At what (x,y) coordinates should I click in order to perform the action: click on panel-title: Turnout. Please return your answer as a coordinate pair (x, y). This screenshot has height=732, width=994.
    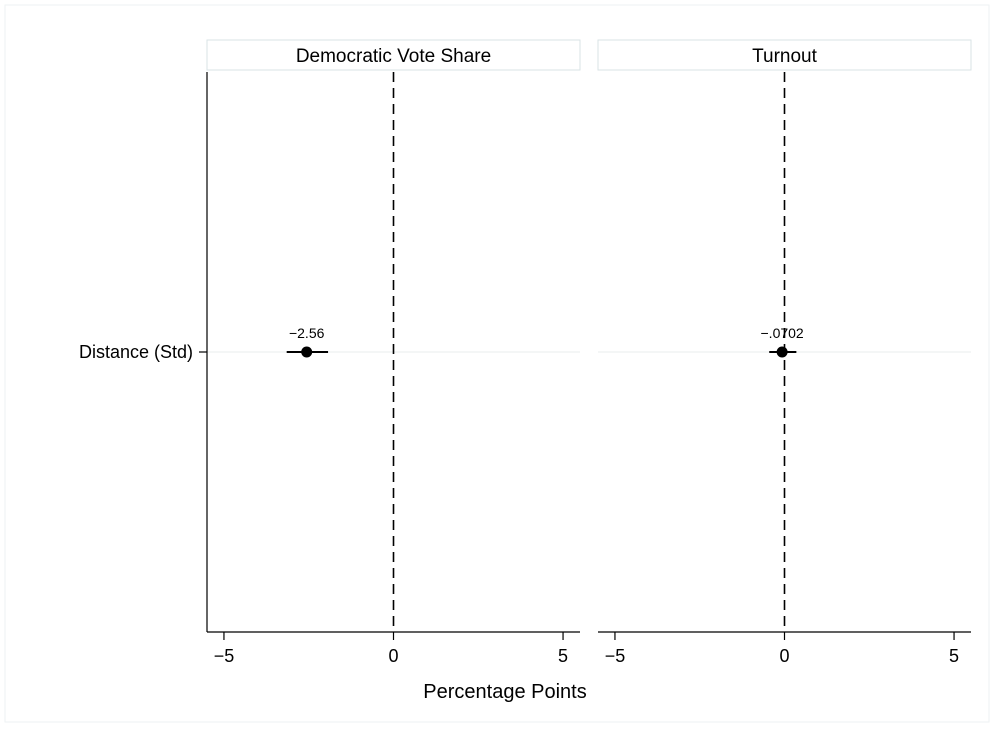
    Looking at the image, I should click on (784, 56).